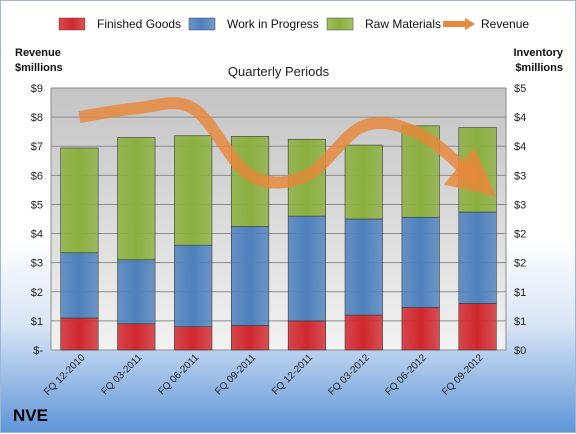 The width and height of the screenshot is (576, 434). I want to click on y-tick-left: $7, so click(37, 147).